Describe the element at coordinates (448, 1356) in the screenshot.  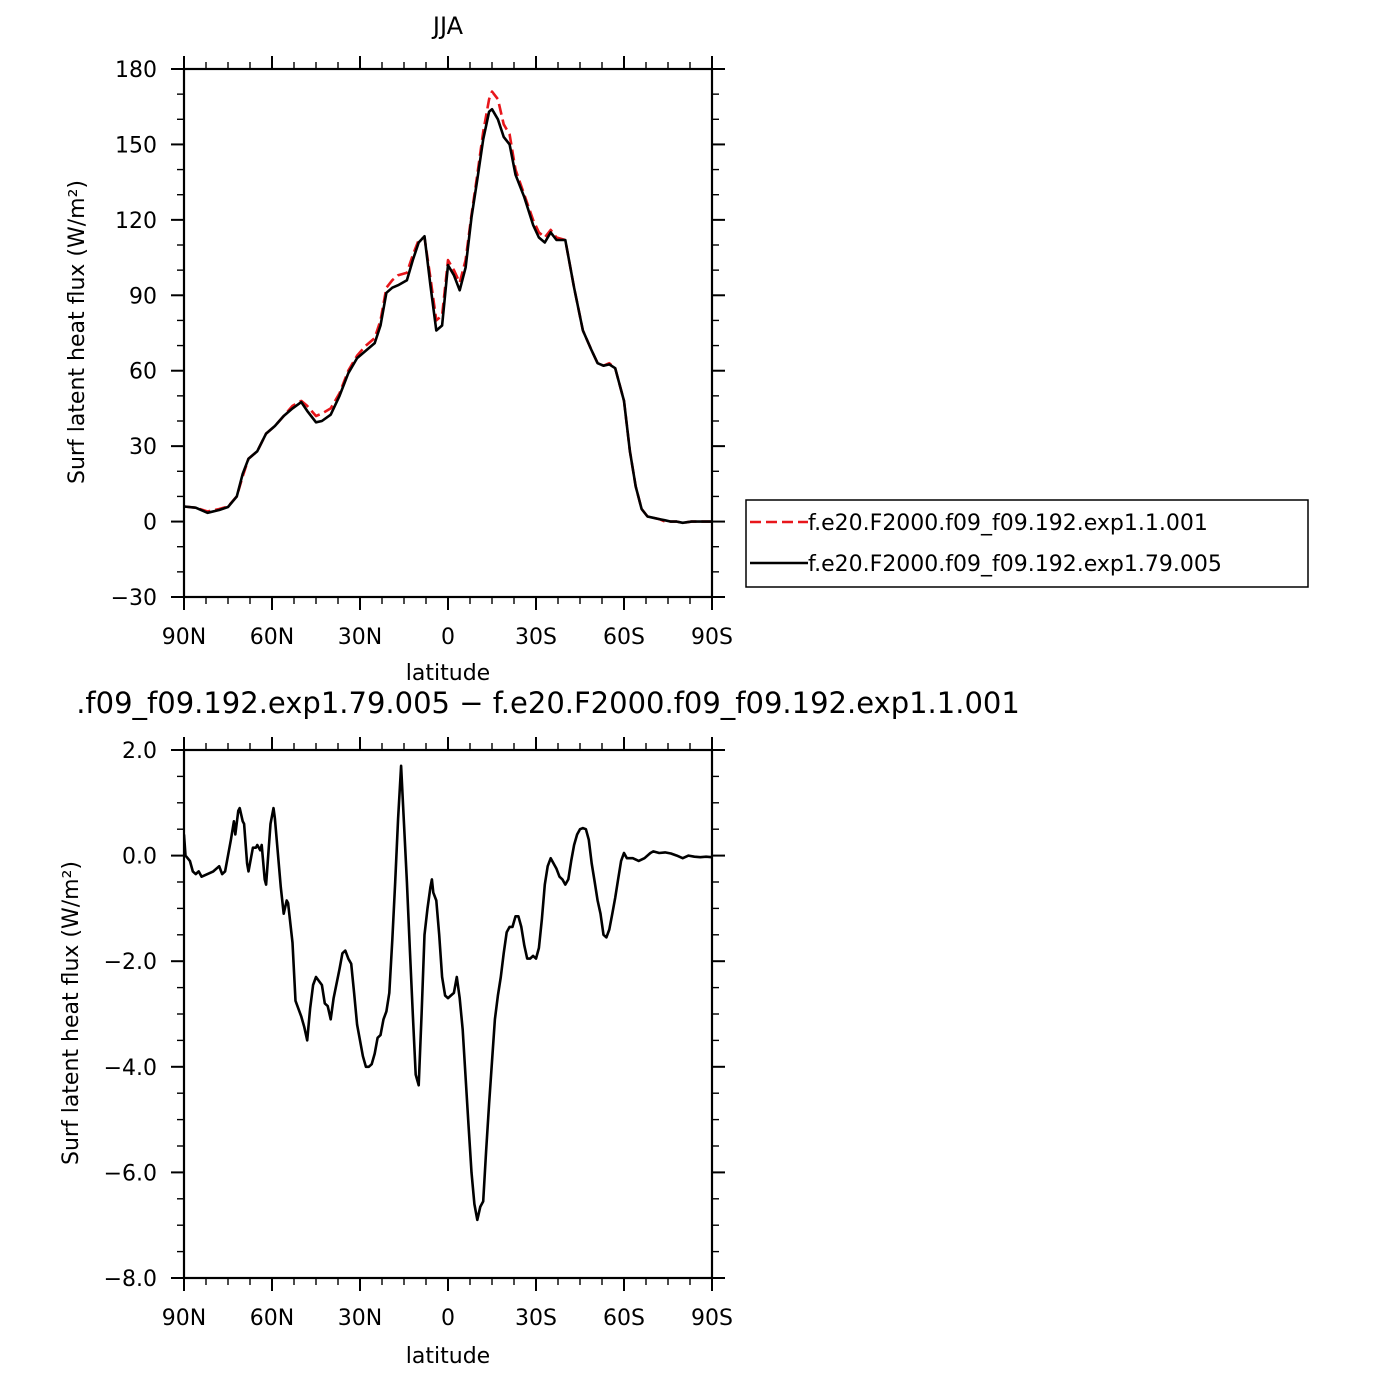
I see `bottom-x-axis-label: latitude` at that location.